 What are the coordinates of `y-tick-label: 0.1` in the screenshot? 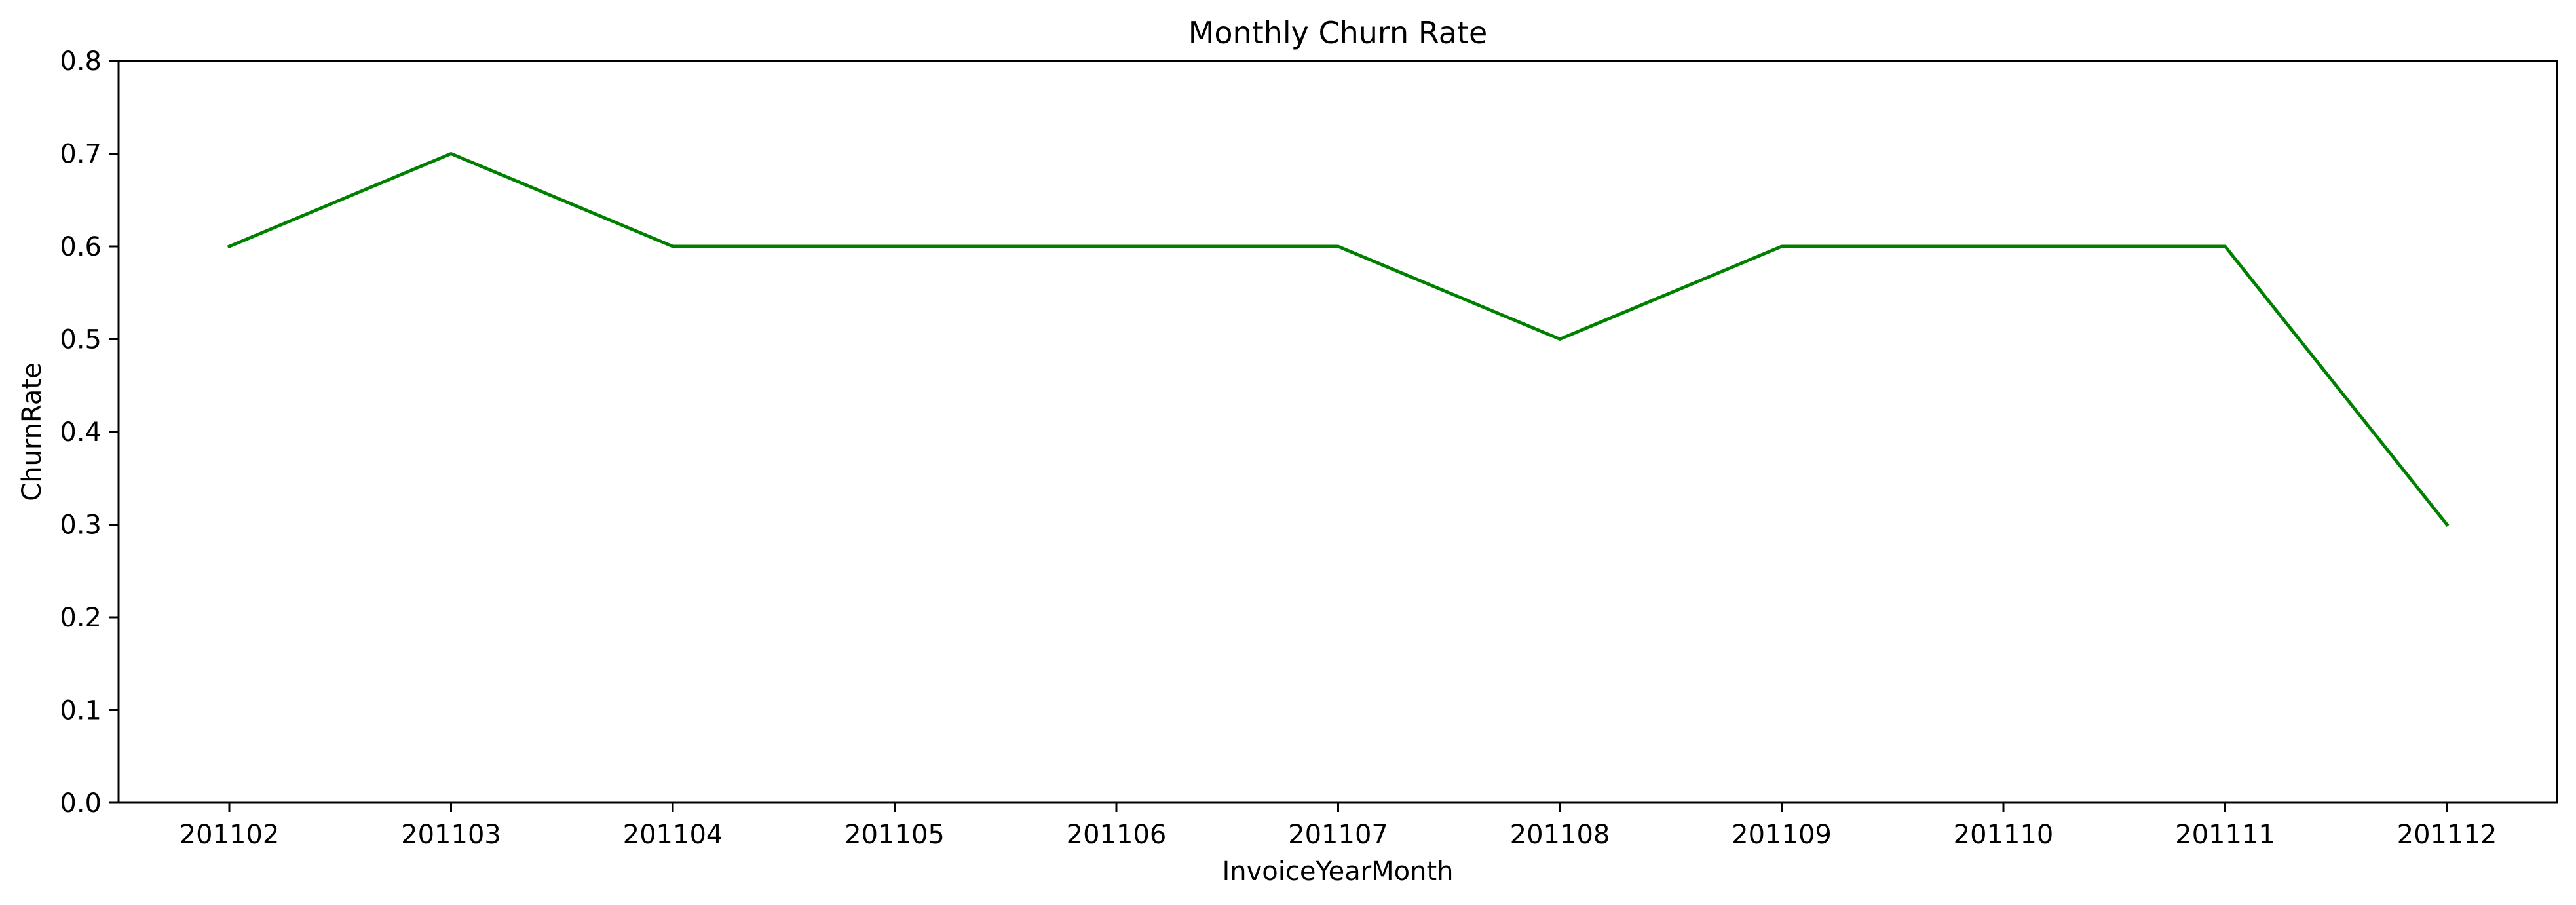 It's located at (81, 711).